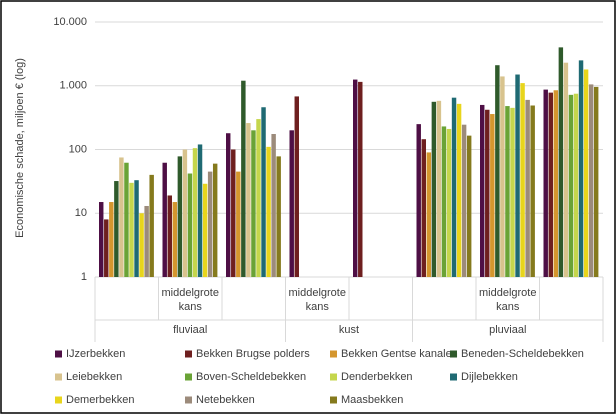  Describe the element at coordinates (73, 86) in the screenshot. I see `y-tick-label: 1.000` at that location.